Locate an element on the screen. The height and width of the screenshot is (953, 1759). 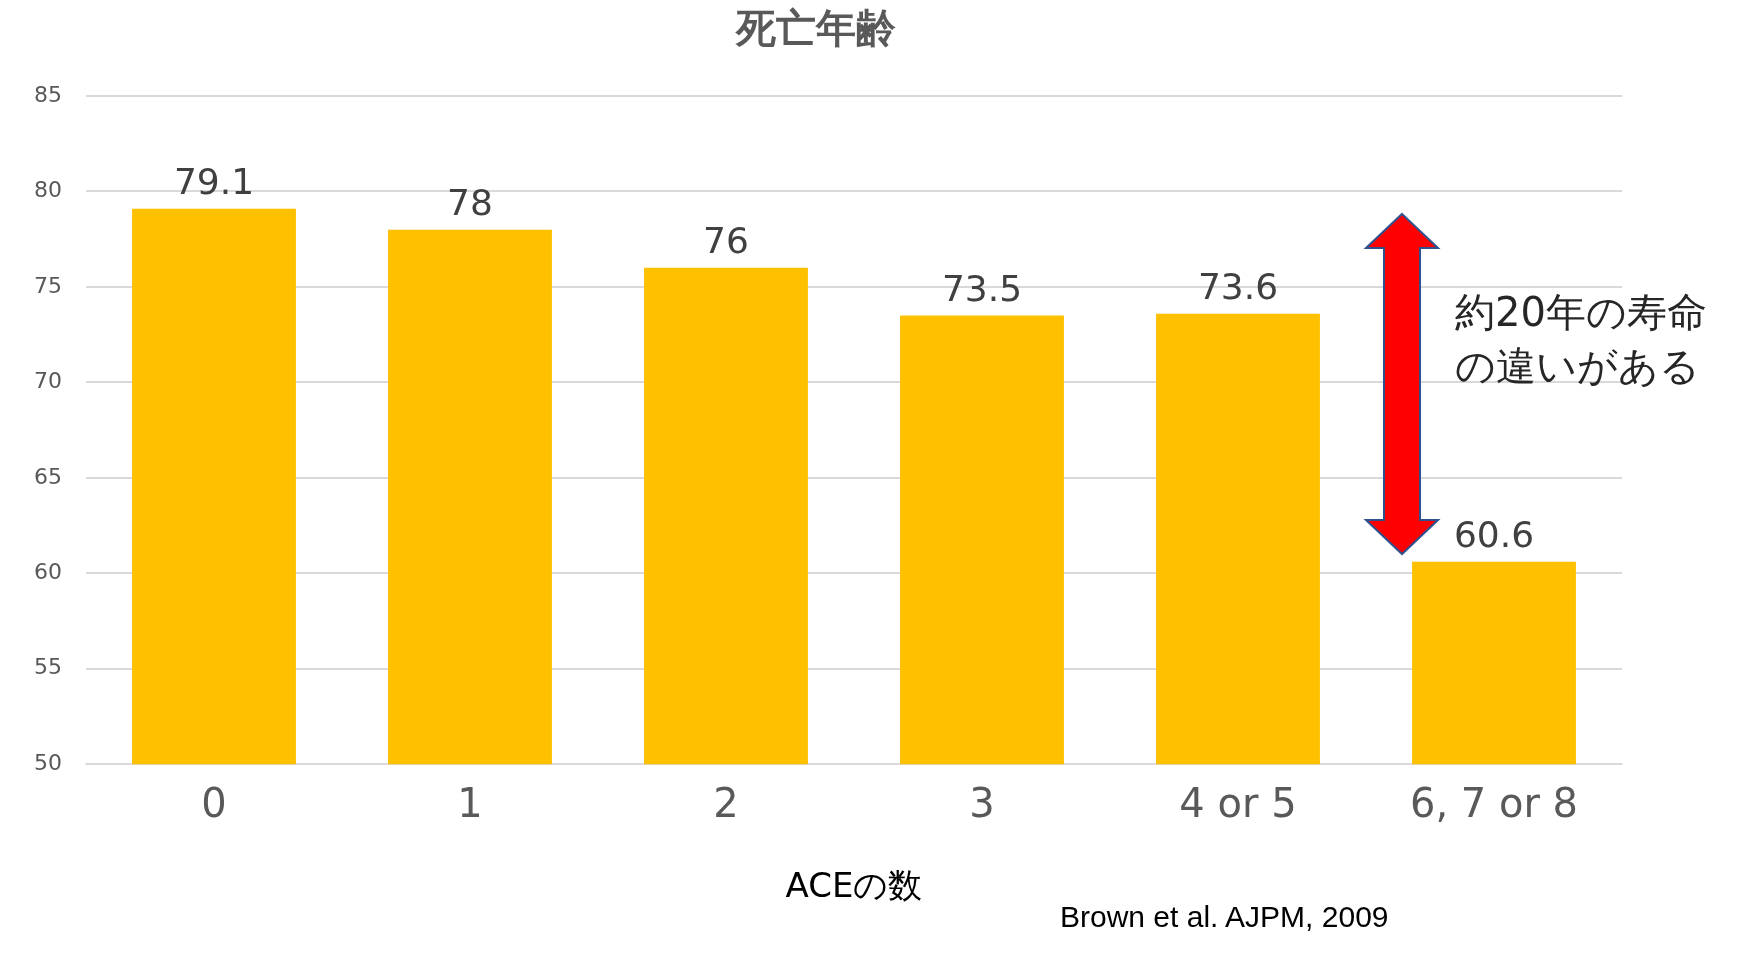
y-tick-label: 85 is located at coordinates (47, 94).